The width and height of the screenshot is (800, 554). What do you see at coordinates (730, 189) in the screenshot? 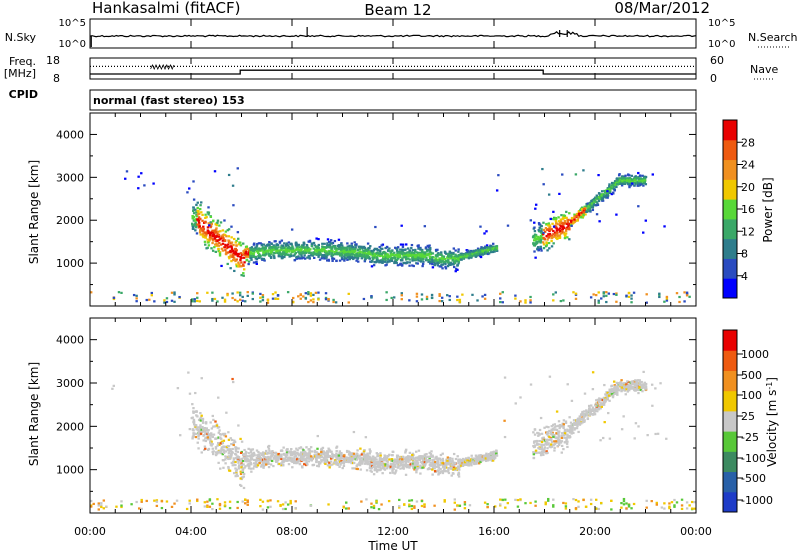
I see `colorbar-swatch` at bounding box center [730, 189].